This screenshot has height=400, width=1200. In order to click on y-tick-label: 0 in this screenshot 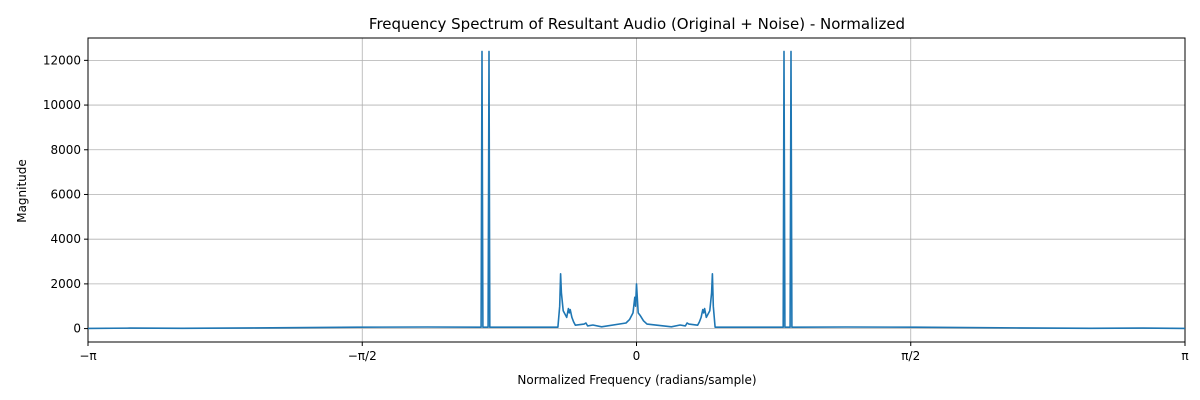, I will do `click(77, 329)`.